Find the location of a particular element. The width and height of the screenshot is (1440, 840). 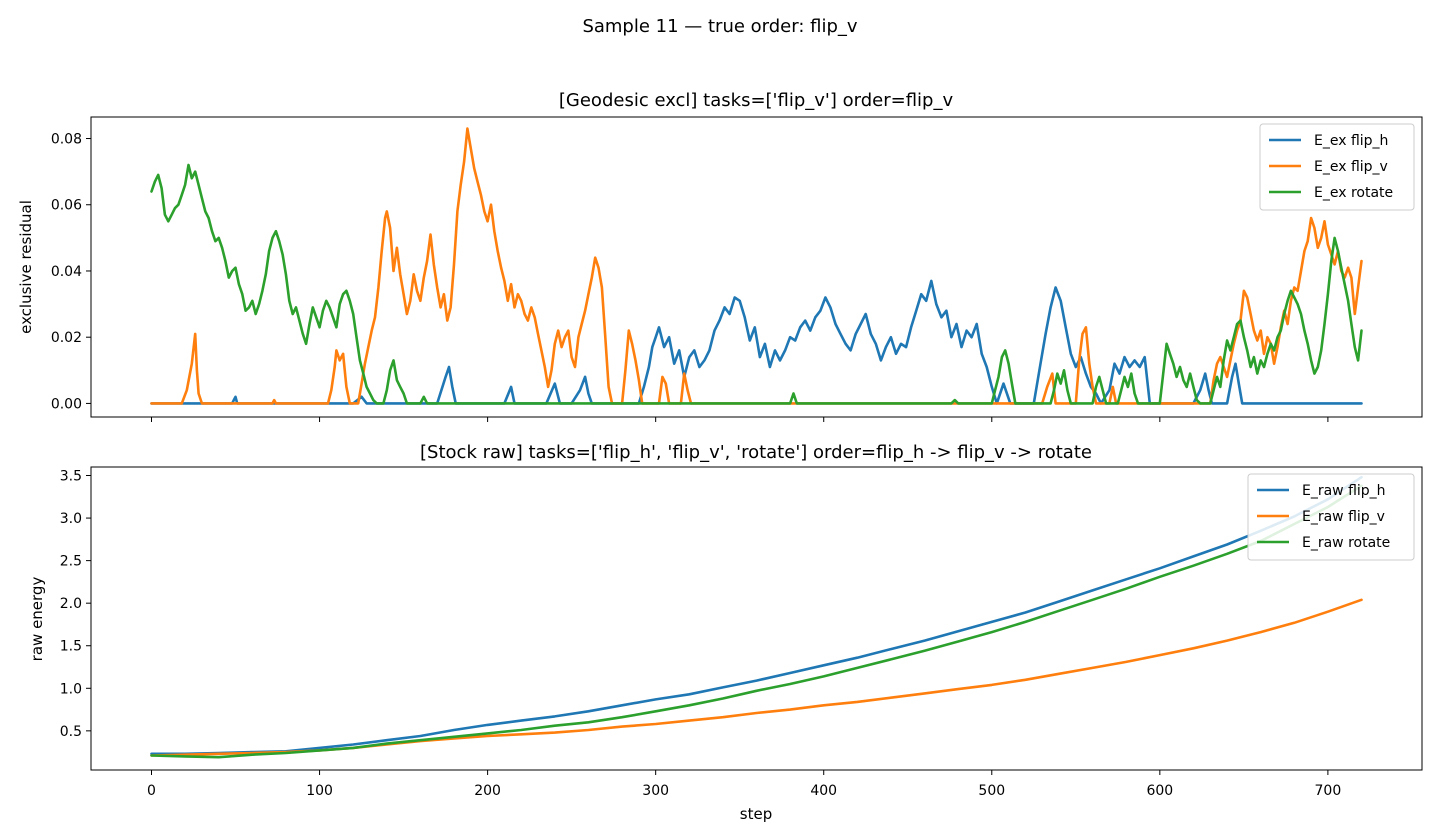

y-tick-label-bottom-3: 2.0 is located at coordinates (71, 604).